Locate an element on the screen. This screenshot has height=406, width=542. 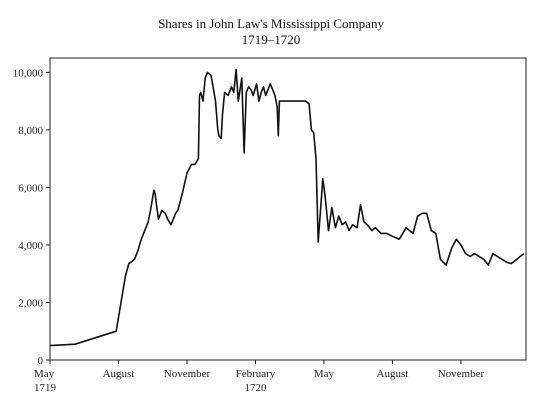
y-tick-label: 6,000 is located at coordinates (30, 188).